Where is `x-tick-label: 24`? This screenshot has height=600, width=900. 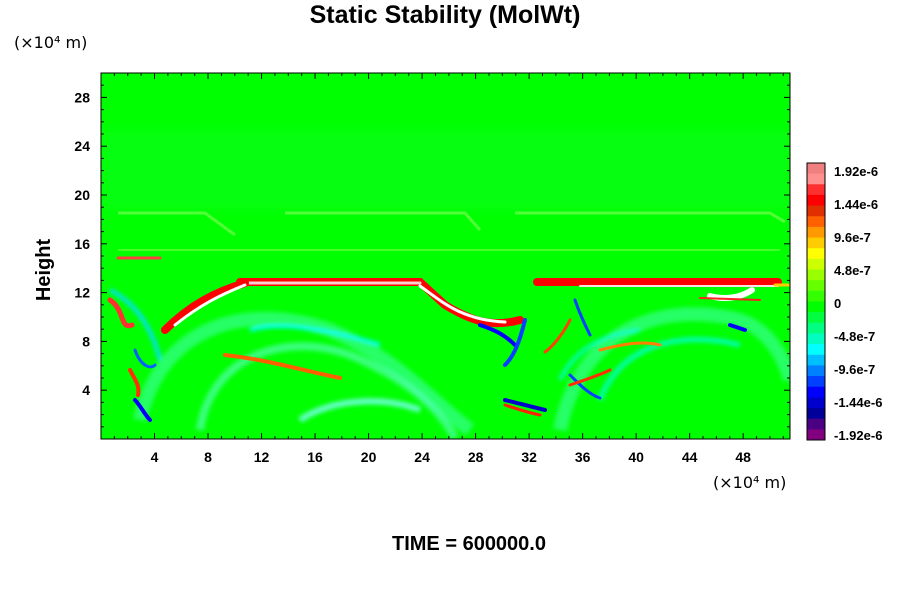
x-tick-label: 24 is located at coordinates (422, 457).